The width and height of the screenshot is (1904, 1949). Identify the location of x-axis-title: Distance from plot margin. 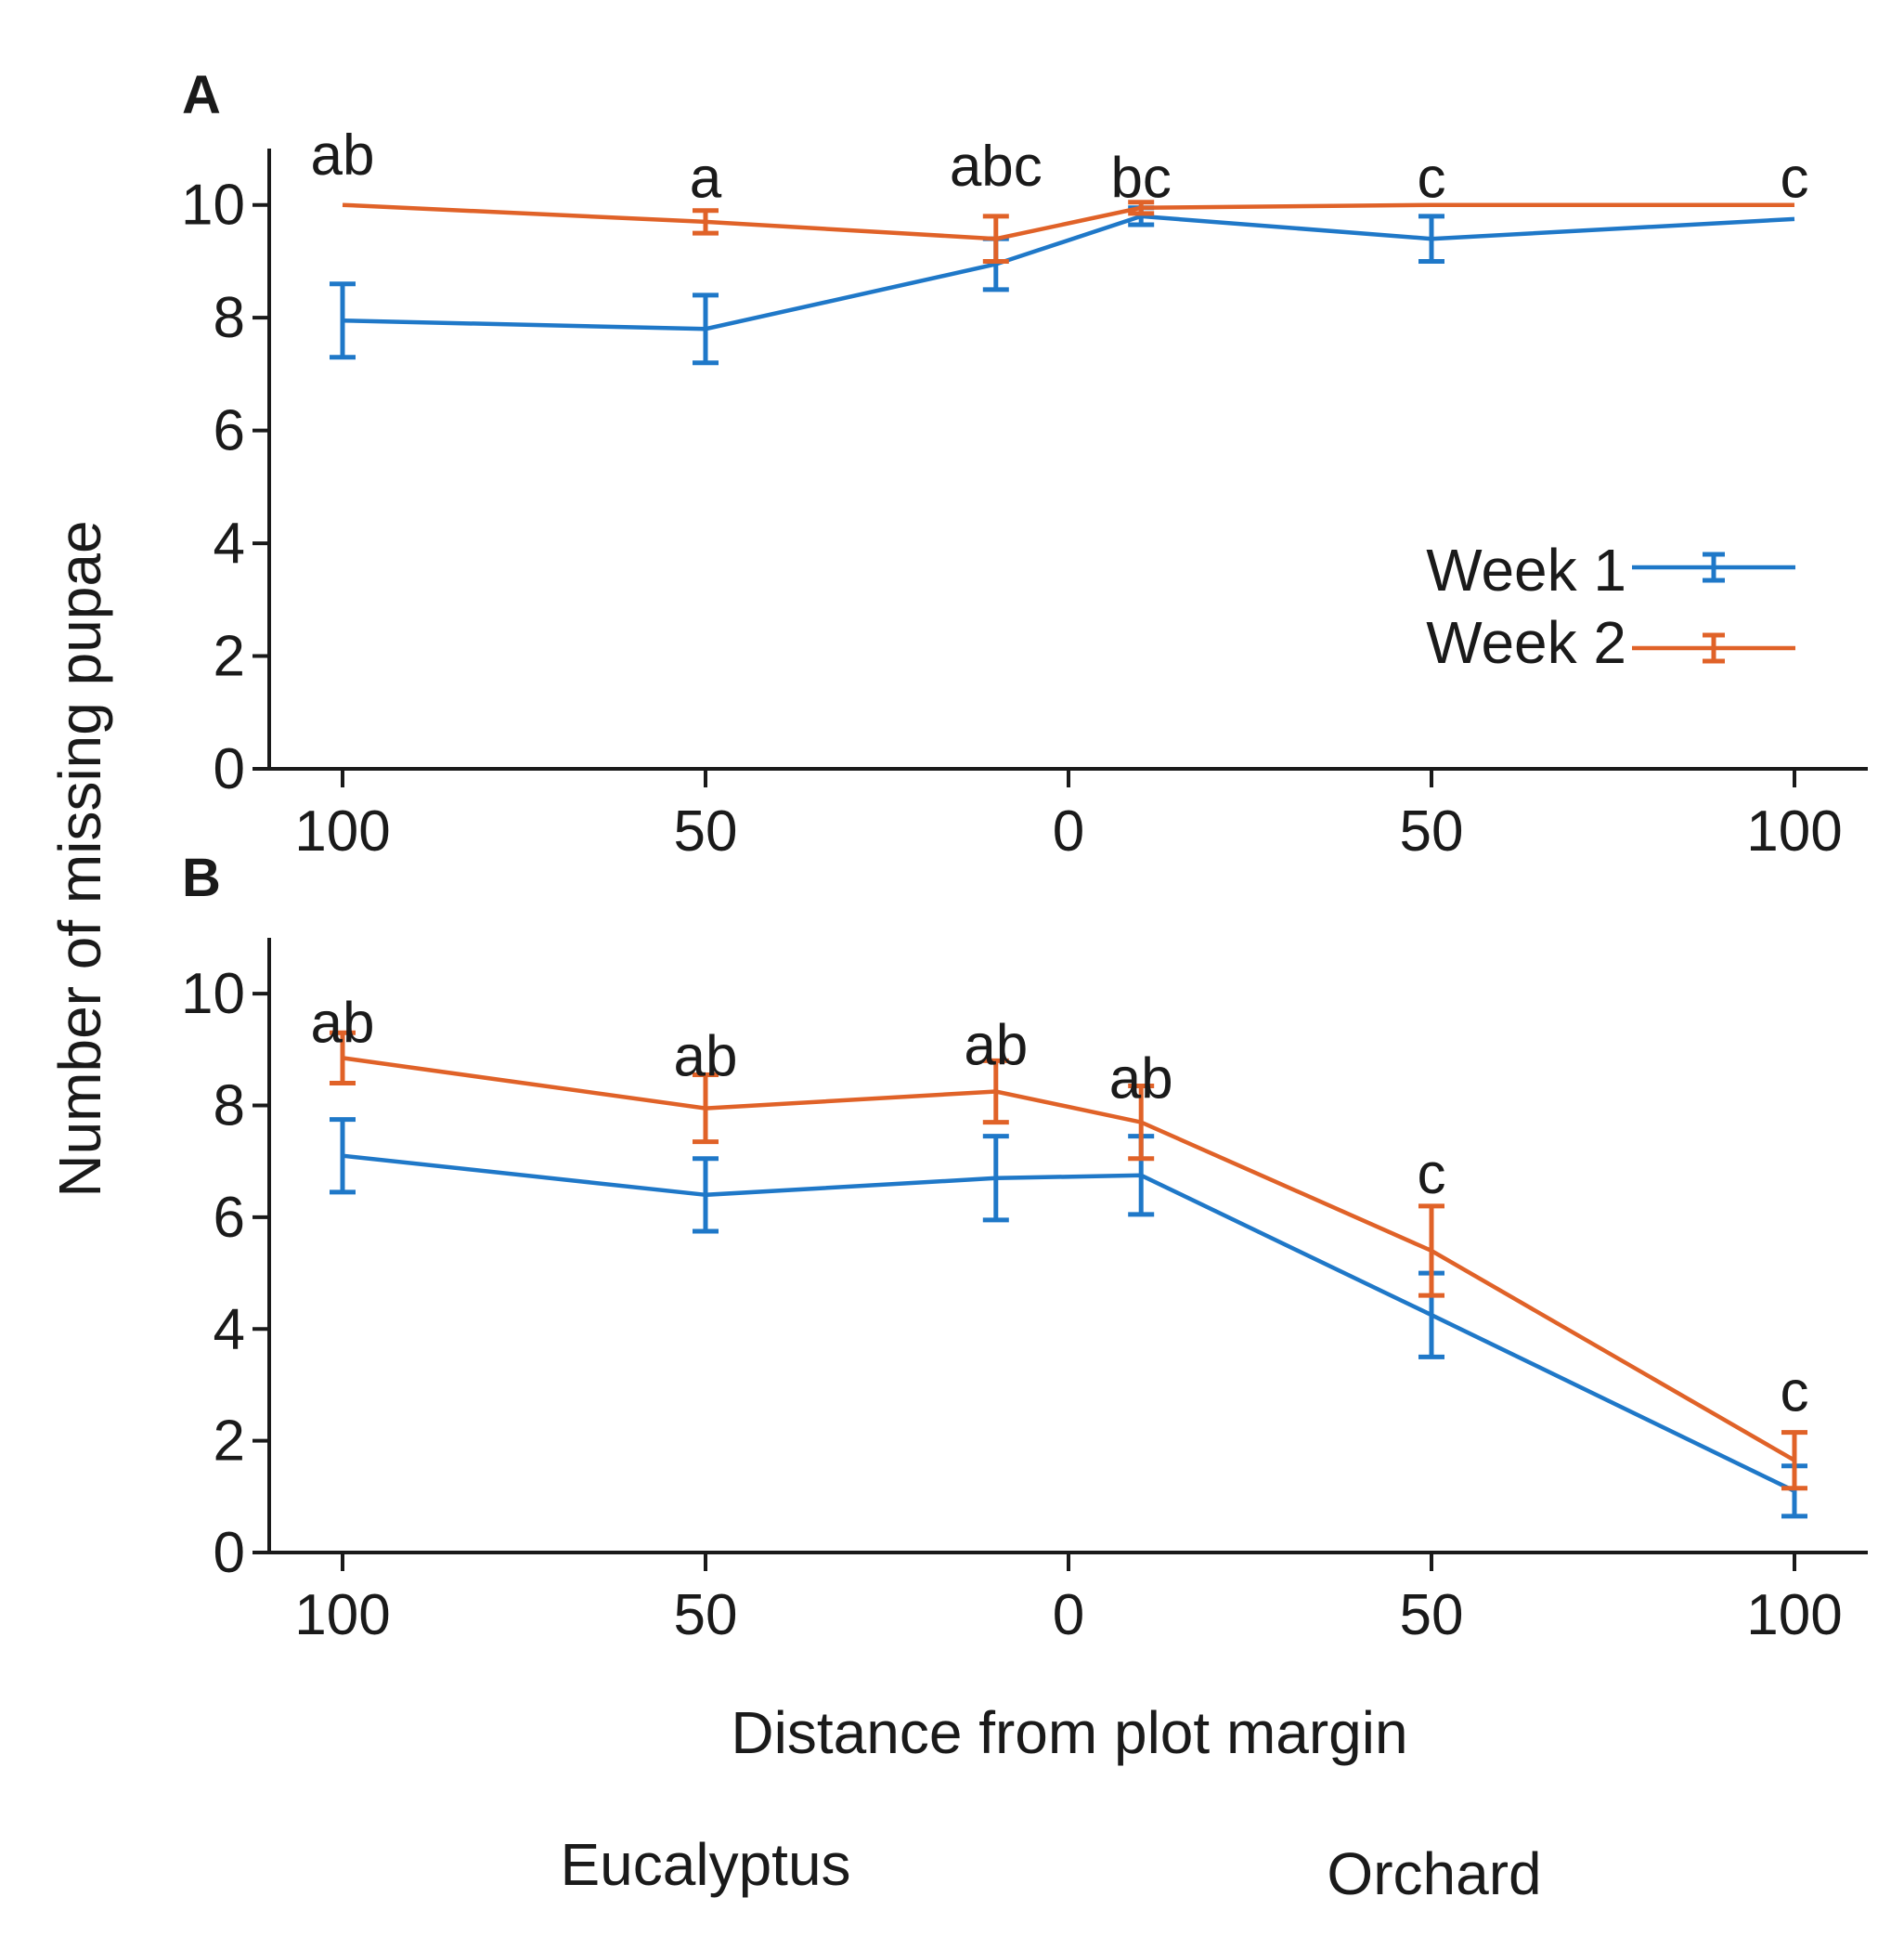
(1069, 1732).